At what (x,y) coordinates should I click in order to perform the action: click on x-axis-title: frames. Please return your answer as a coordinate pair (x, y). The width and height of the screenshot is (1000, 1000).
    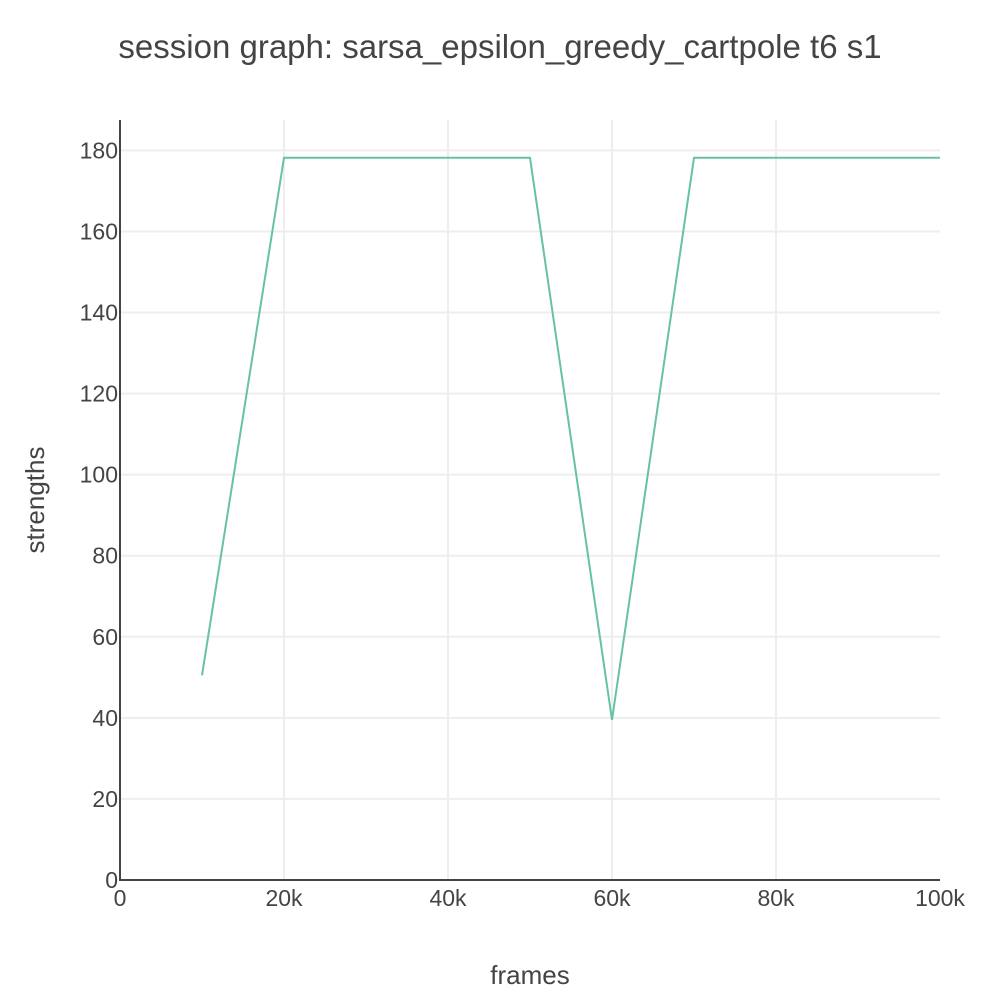
    Looking at the image, I should click on (529, 975).